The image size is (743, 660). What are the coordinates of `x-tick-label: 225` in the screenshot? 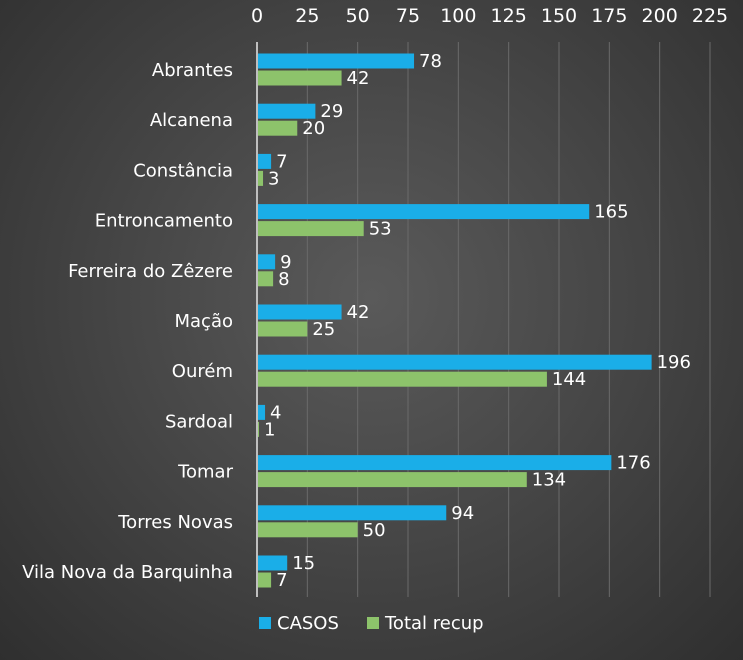 It's located at (710, 16).